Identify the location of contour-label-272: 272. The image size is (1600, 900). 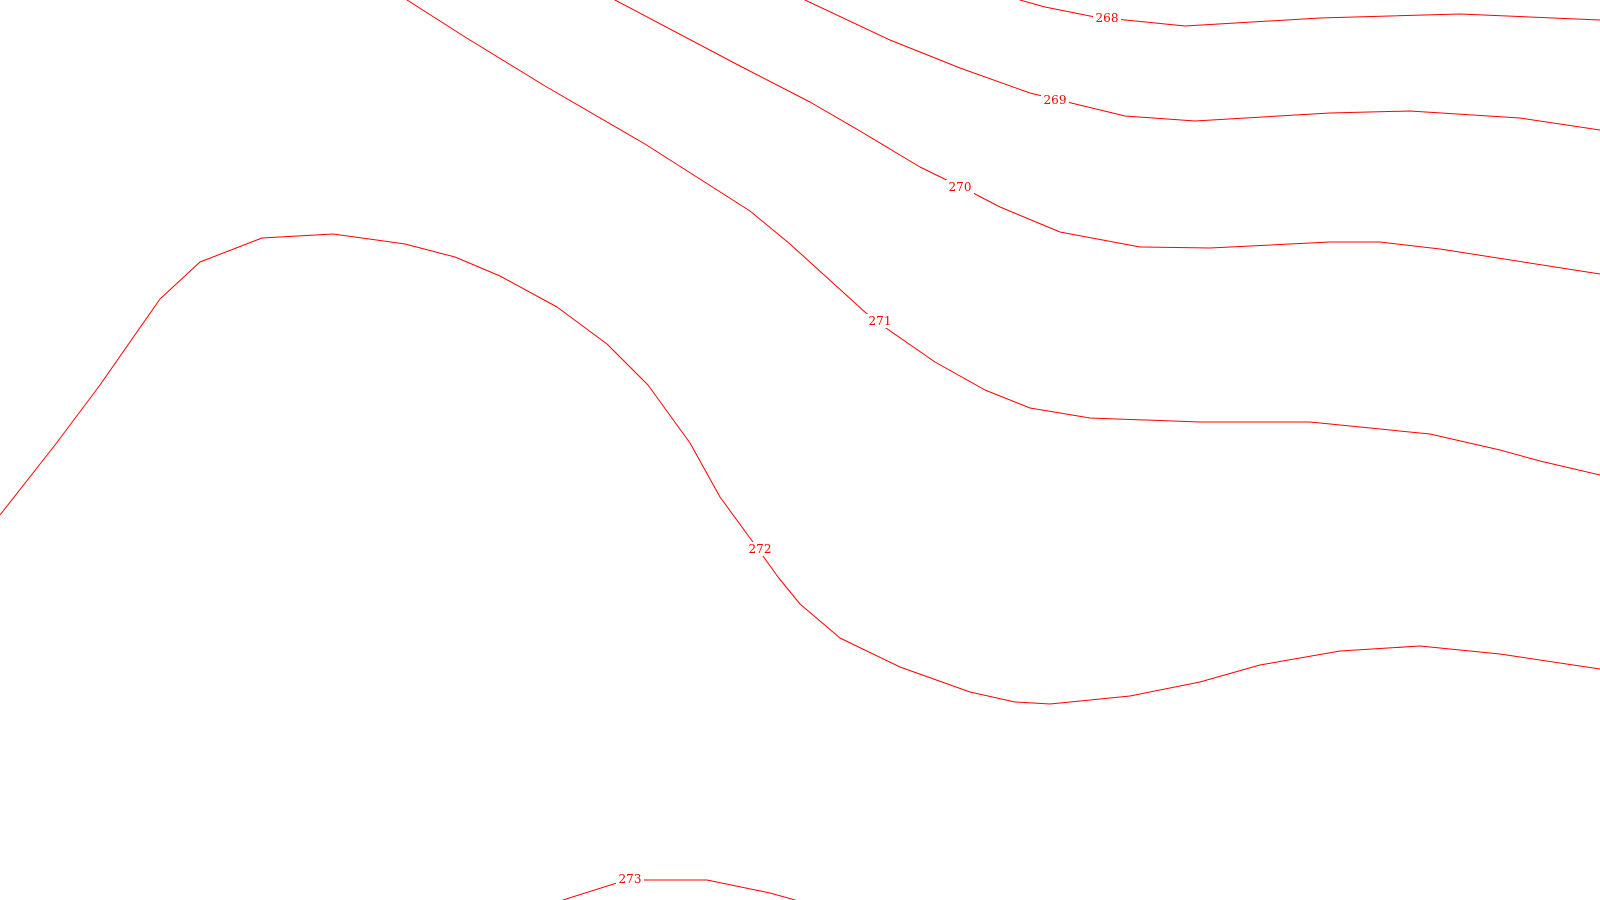
(760, 549).